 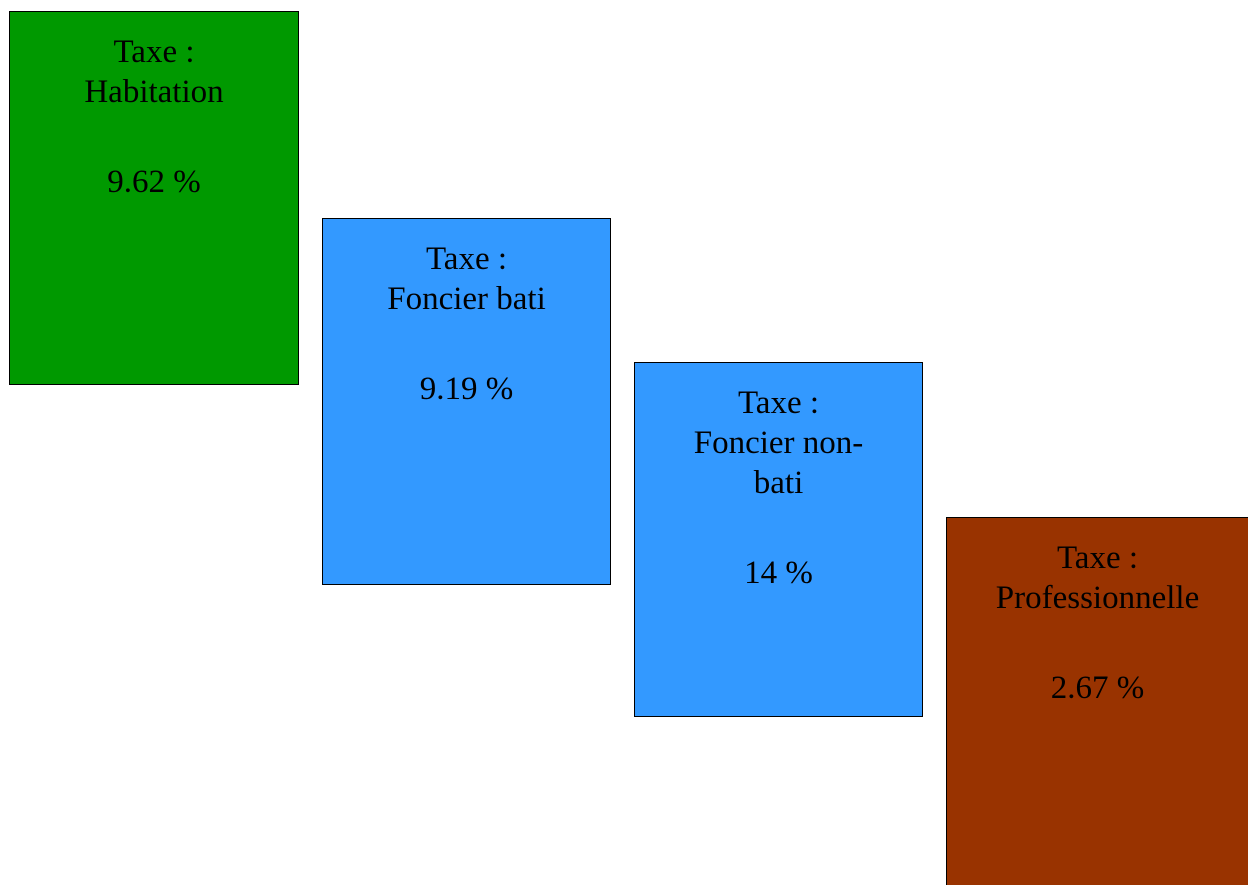 What do you see at coordinates (778, 539) in the screenshot?
I see `tax-box-foncier-non-bati: Taxe : Foncier non- bati 14 %` at bounding box center [778, 539].